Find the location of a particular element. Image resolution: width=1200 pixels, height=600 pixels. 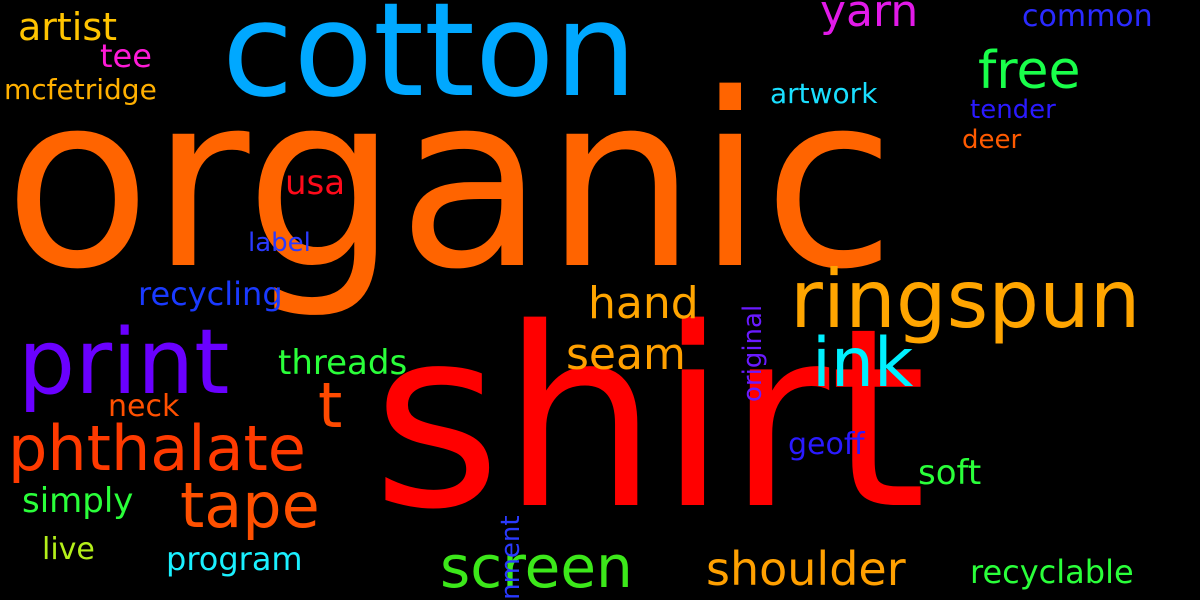

word-neck: neck is located at coordinates (144, 406).